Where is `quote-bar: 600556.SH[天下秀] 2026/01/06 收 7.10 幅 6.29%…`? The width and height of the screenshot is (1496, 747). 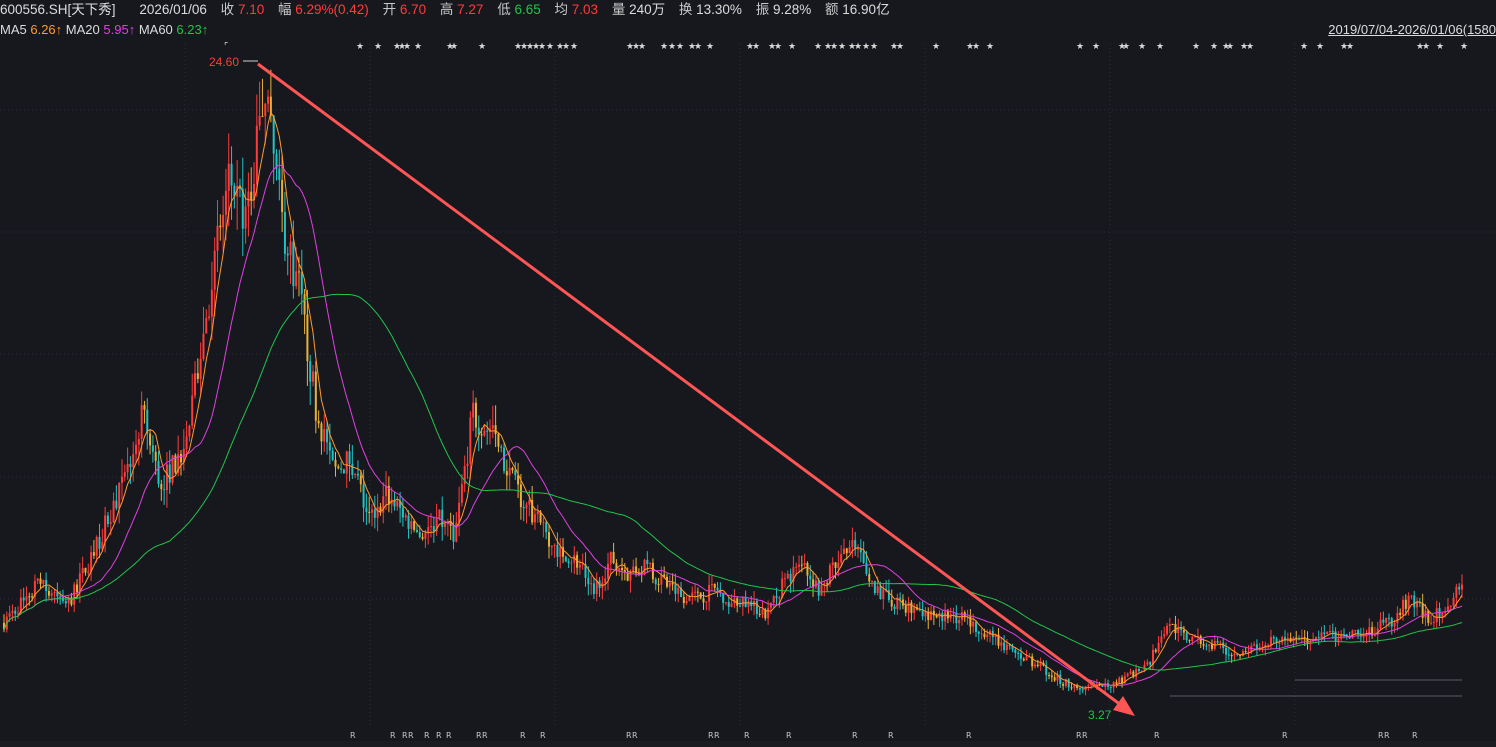 quote-bar: 600556.SH[天下秀] 2026/01/06 收 7.10 幅 6.29%… is located at coordinates (748, 10).